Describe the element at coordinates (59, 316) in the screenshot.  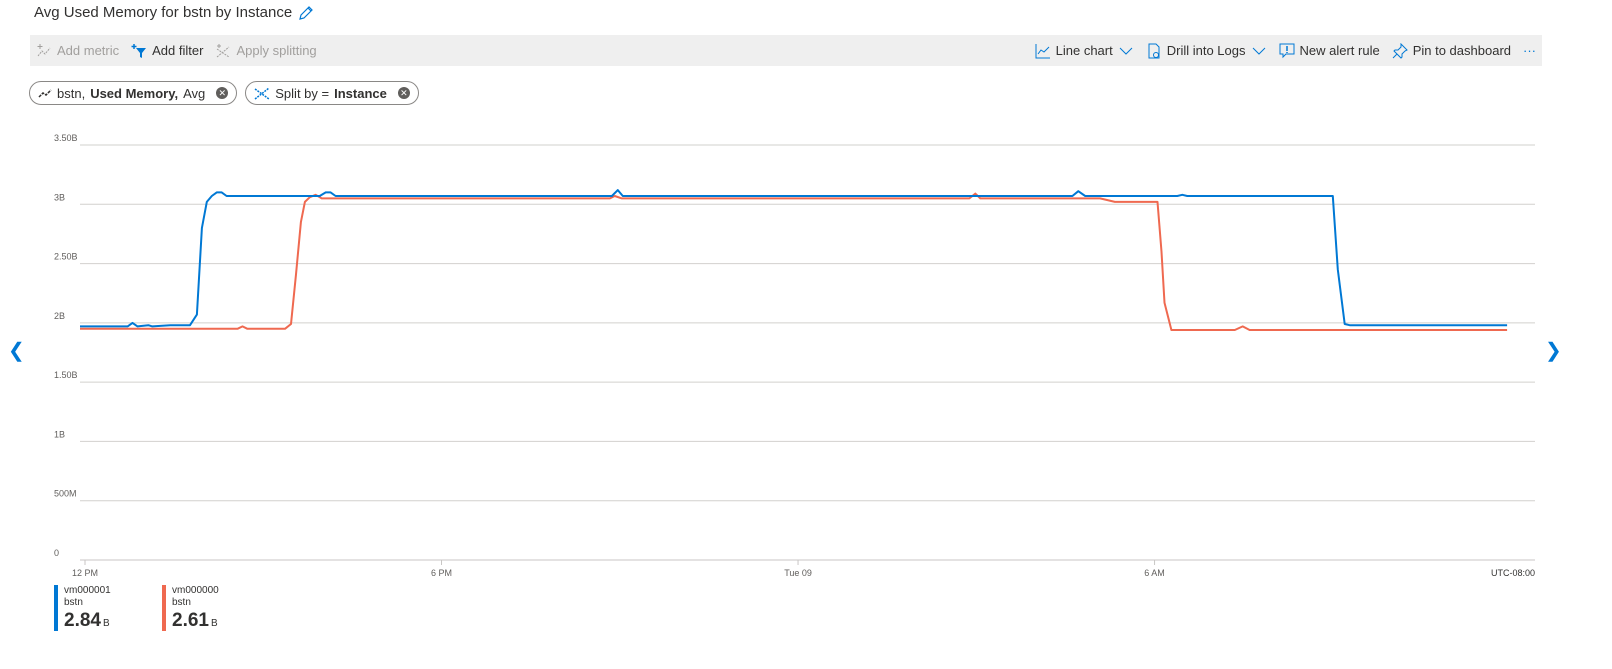
I see `y-tick-label: 2B` at that location.